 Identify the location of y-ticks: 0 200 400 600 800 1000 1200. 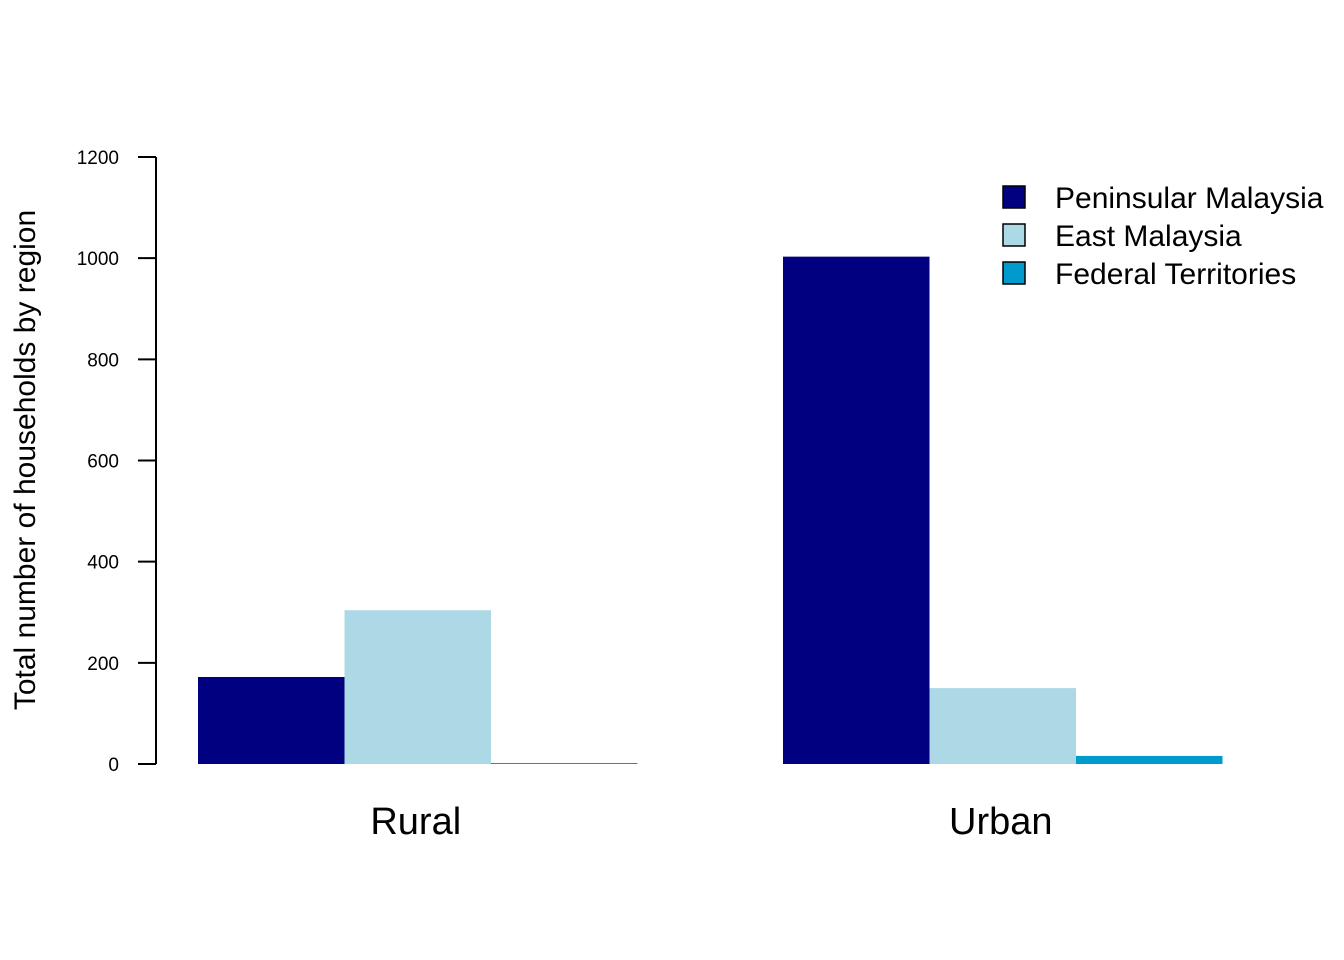
(116, 462).